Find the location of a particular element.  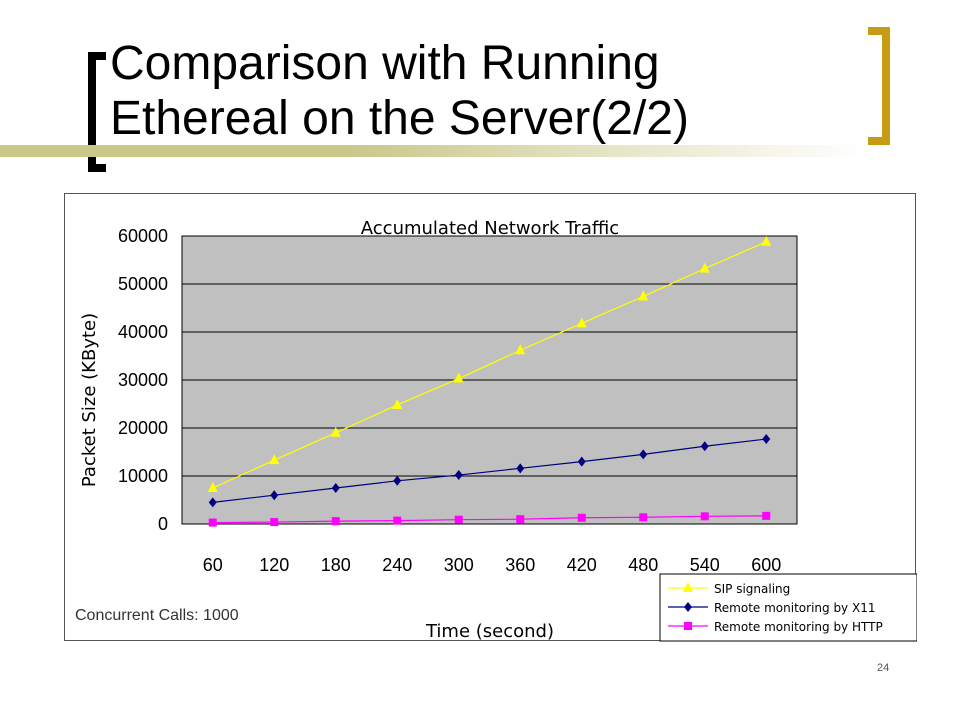

legend-label: SIP signaling is located at coordinates (752, 589).